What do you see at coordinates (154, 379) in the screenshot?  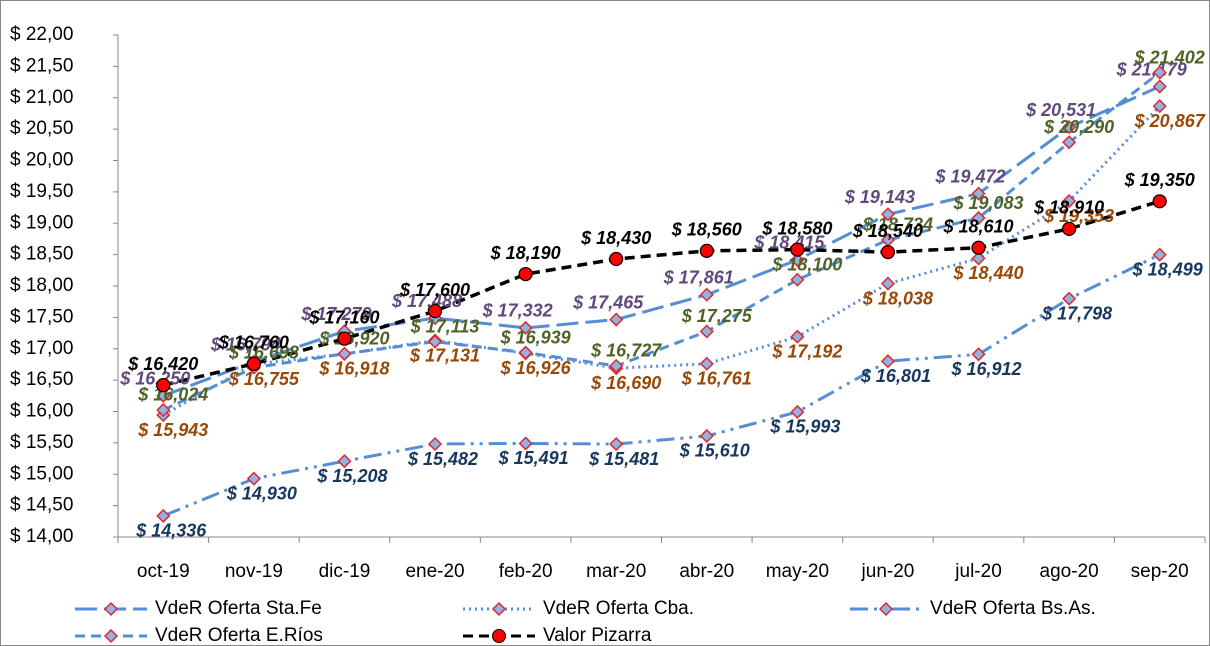 I see `value-label: $ 16,250` at bounding box center [154, 379].